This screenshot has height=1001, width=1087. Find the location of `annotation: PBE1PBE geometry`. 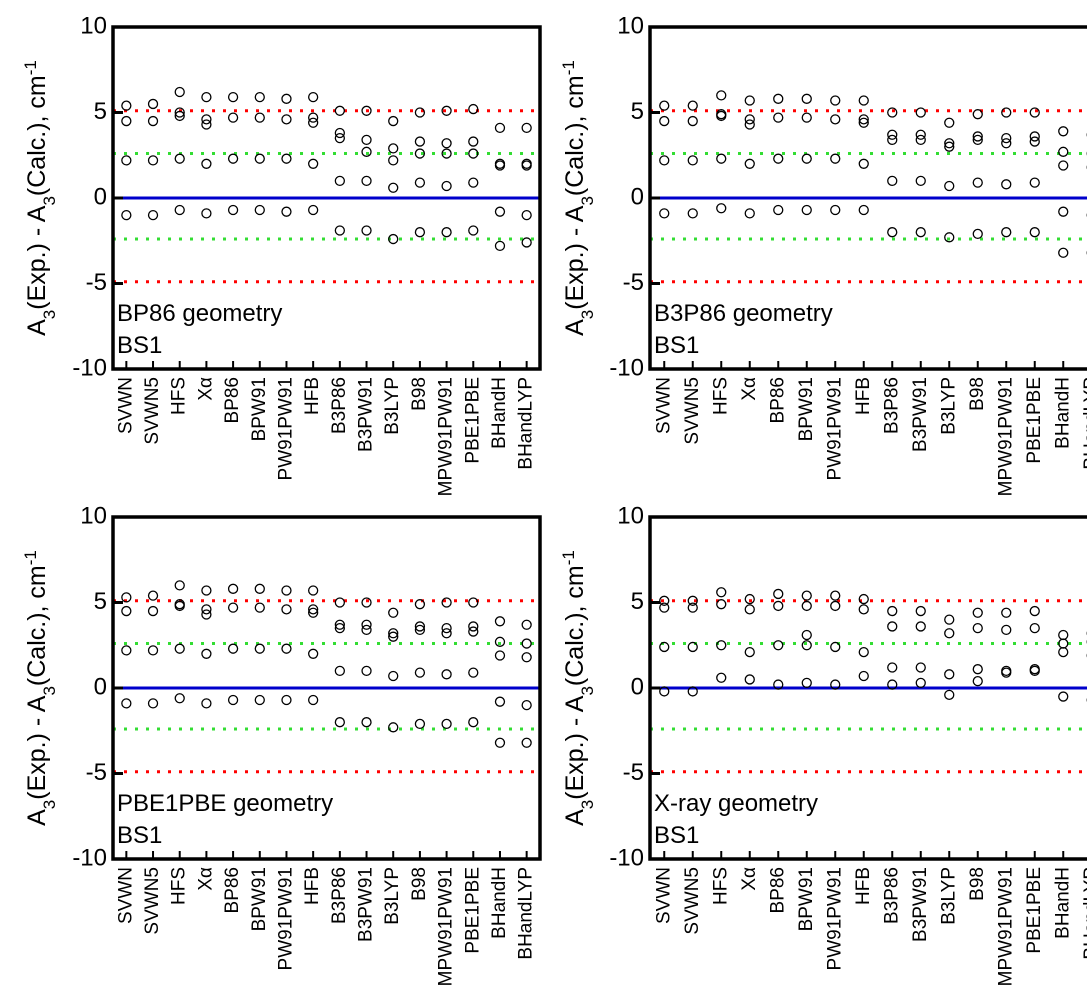

annotation: PBE1PBE geometry is located at coordinates (225, 803).